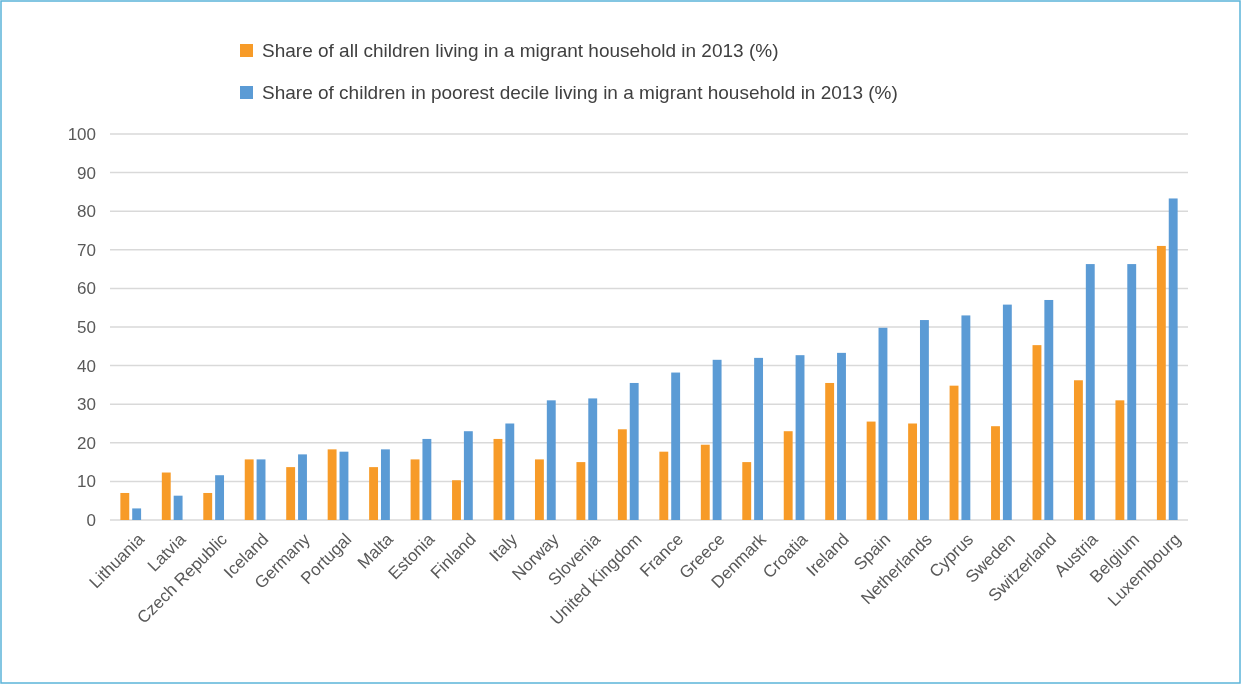 The image size is (1241, 684). Describe the element at coordinates (520, 50) in the screenshot. I see `legend-label: Share of all children living in a migrant household in 2013 (%)` at that location.